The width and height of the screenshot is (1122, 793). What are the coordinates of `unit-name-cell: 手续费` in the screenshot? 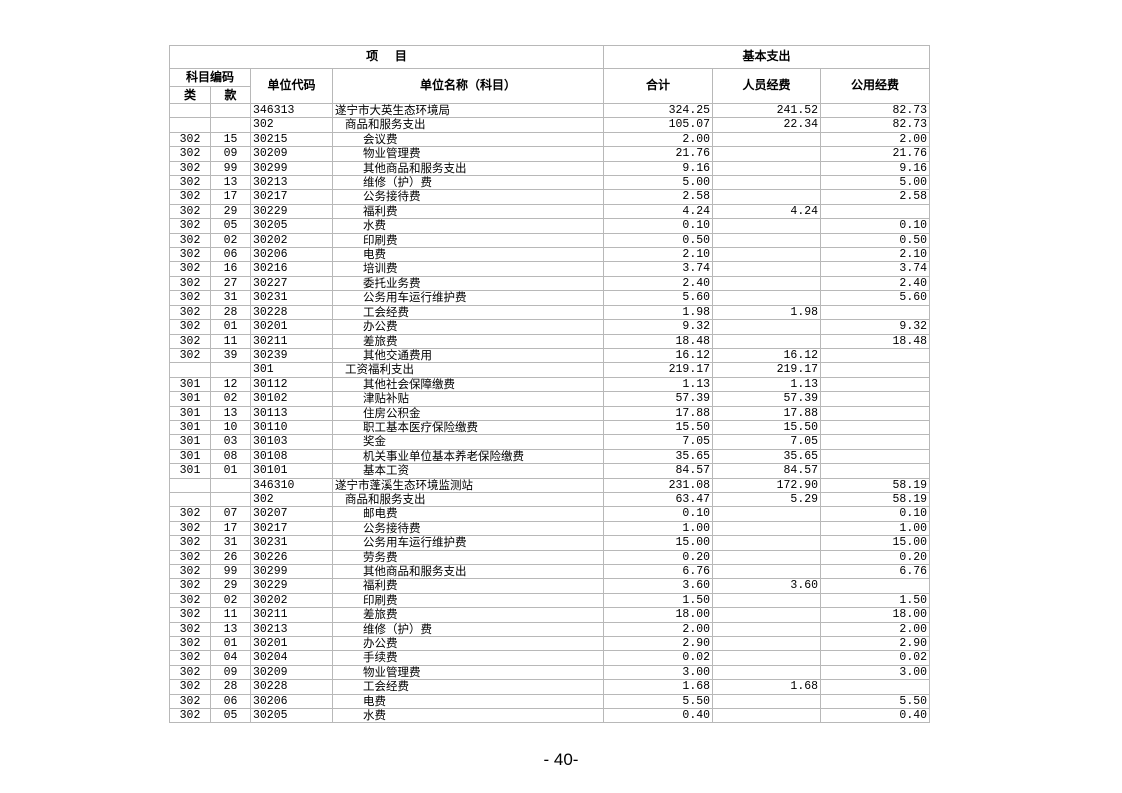 It's located at (468, 658).